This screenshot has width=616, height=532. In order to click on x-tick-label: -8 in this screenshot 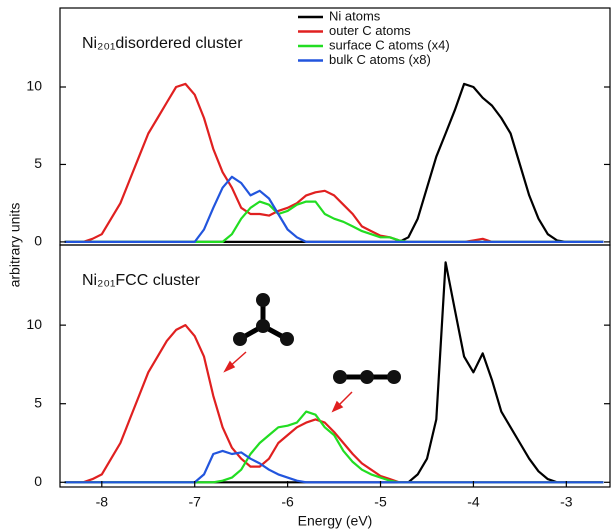, I will do `click(102, 502)`.